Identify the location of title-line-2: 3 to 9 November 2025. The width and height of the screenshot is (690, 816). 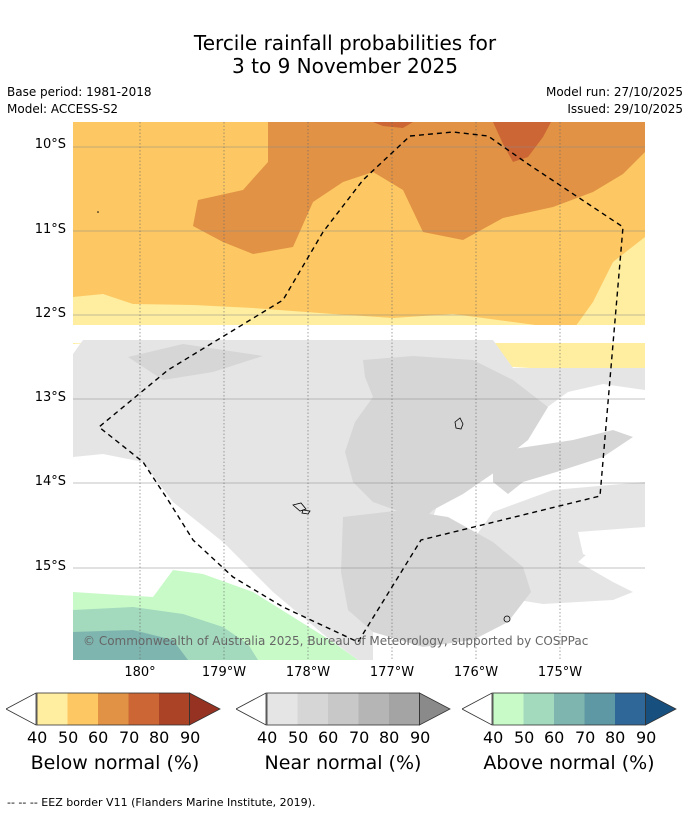
(345, 66).